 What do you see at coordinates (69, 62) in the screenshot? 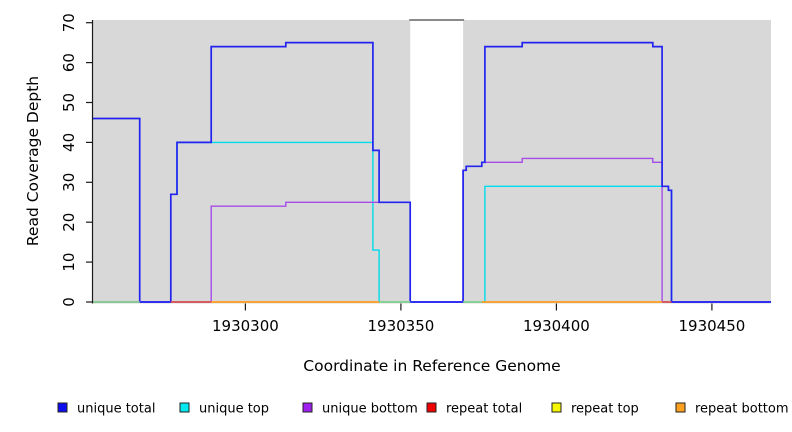
I see `y-tick-label: 60` at bounding box center [69, 62].